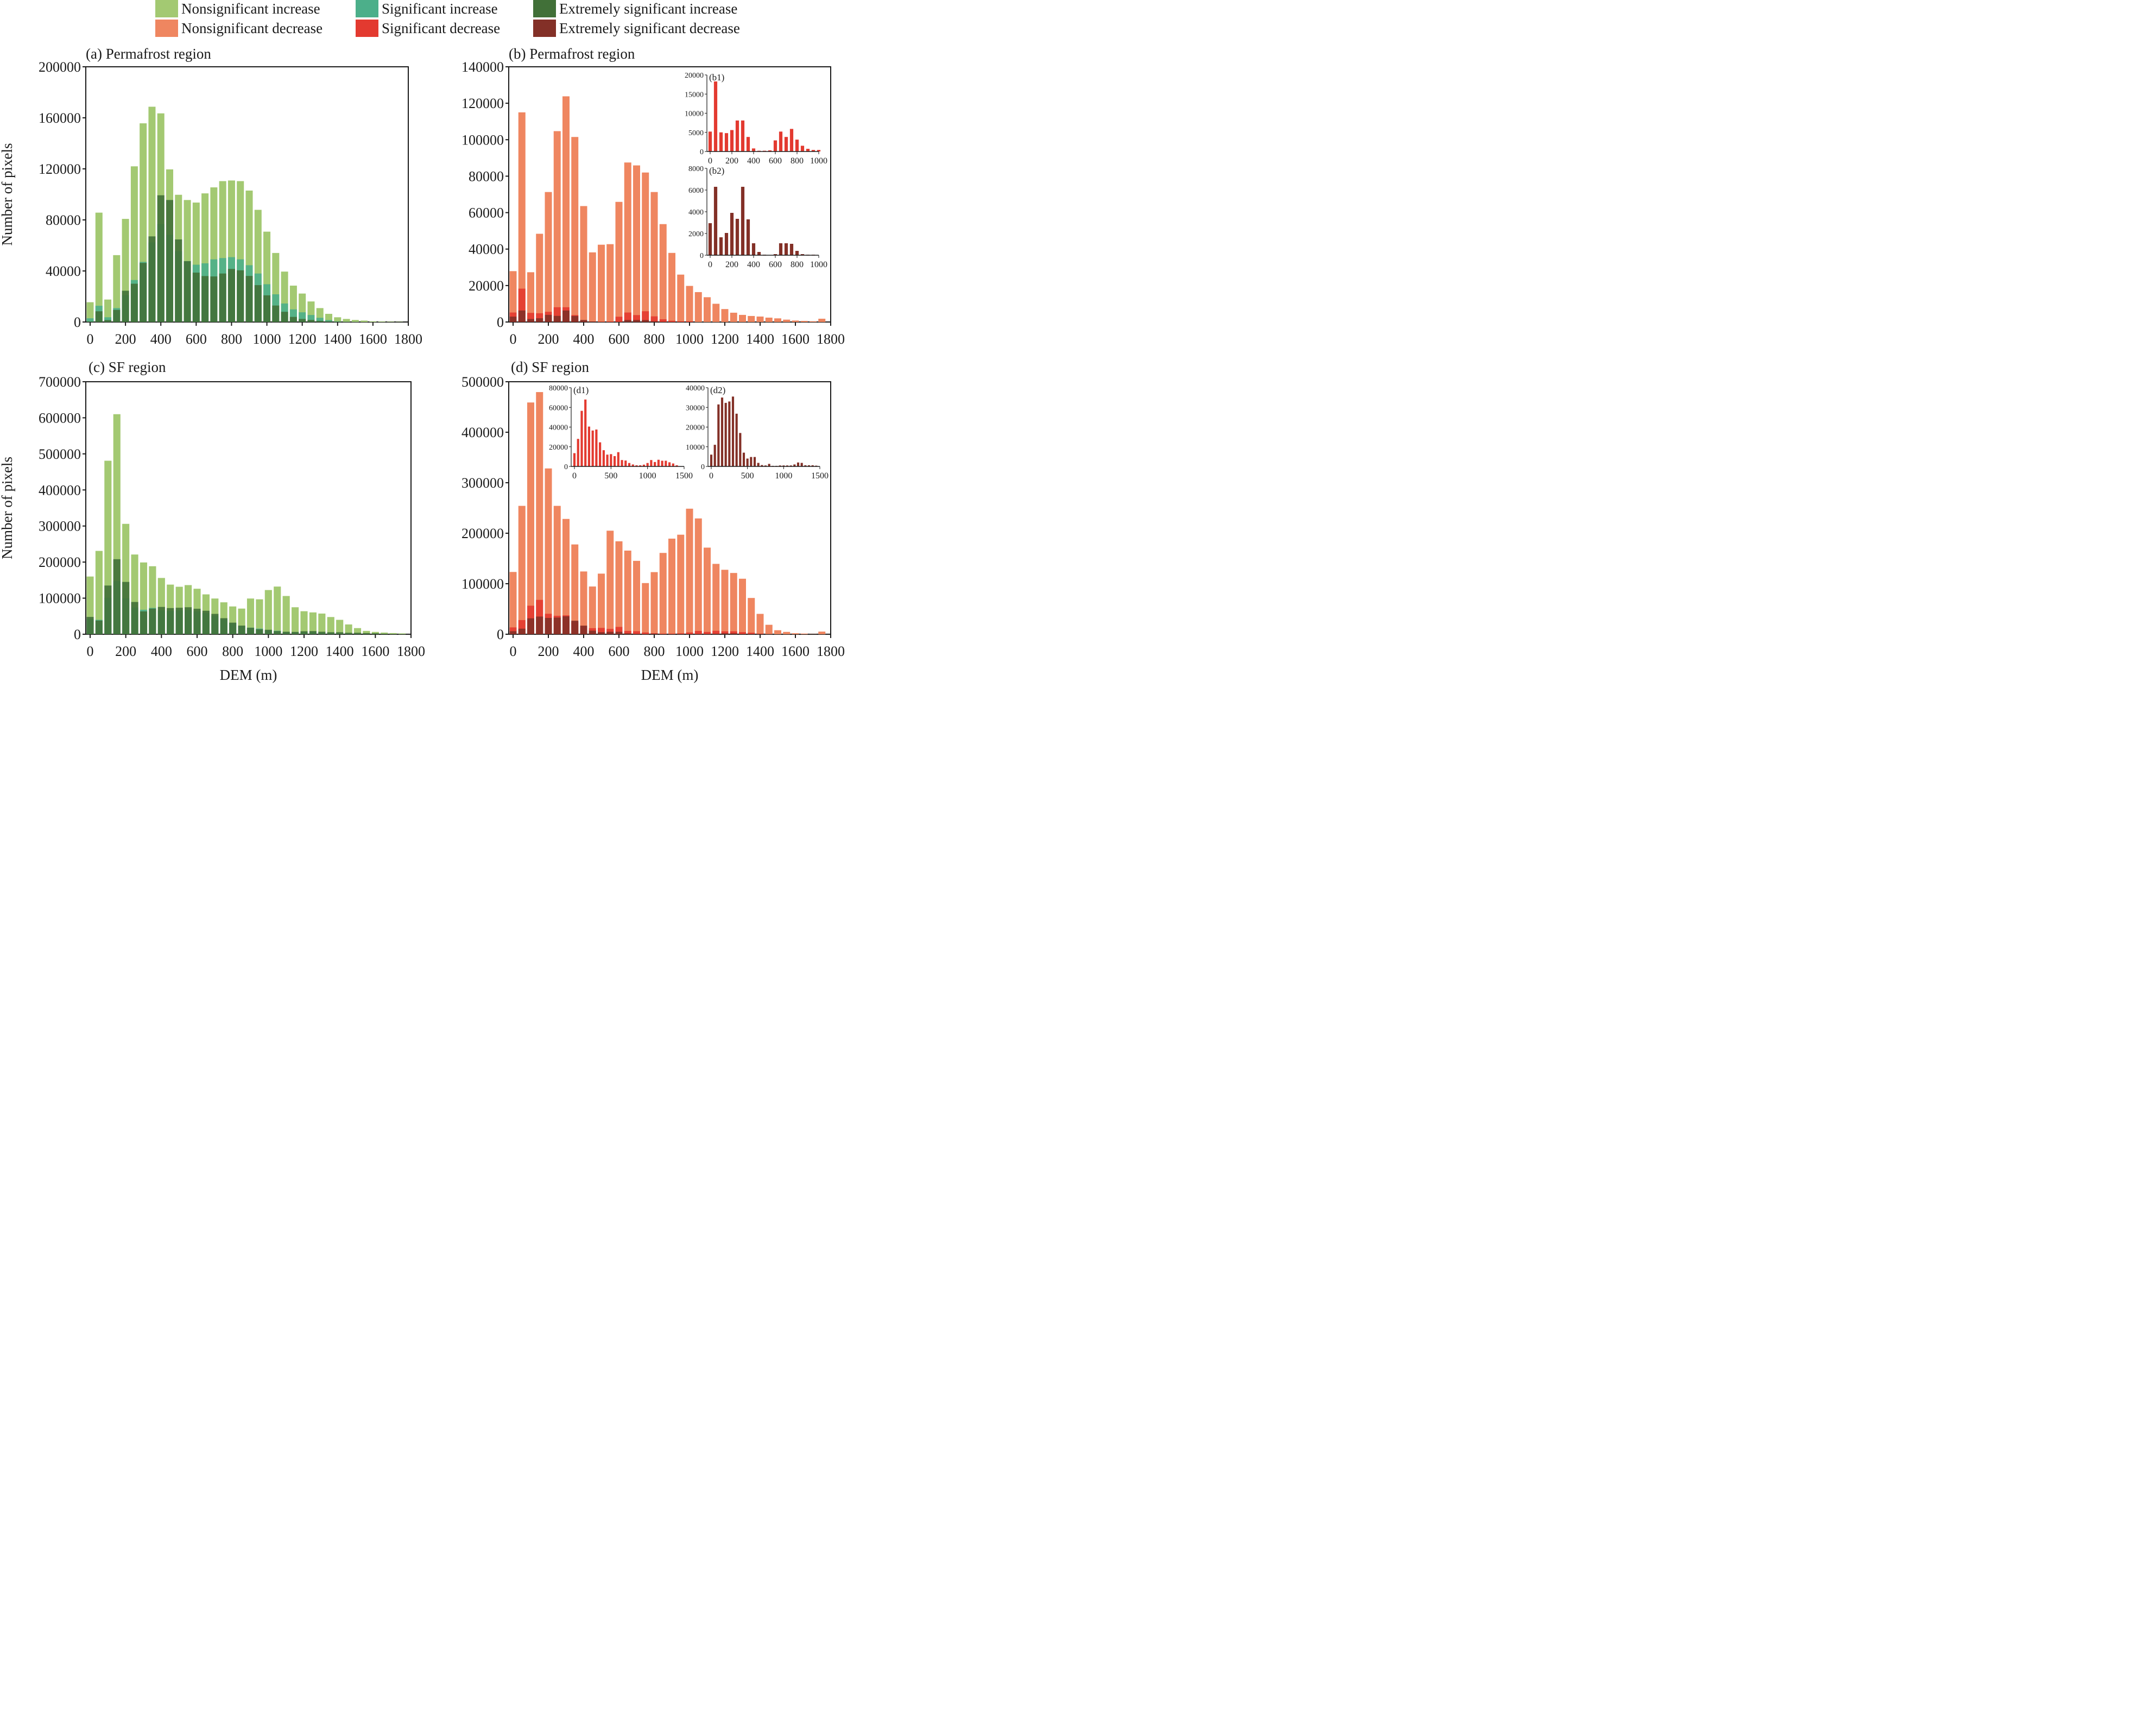 The width and height of the screenshot is (2156, 1730). I want to click on legend-swatch, so click(166, 28).